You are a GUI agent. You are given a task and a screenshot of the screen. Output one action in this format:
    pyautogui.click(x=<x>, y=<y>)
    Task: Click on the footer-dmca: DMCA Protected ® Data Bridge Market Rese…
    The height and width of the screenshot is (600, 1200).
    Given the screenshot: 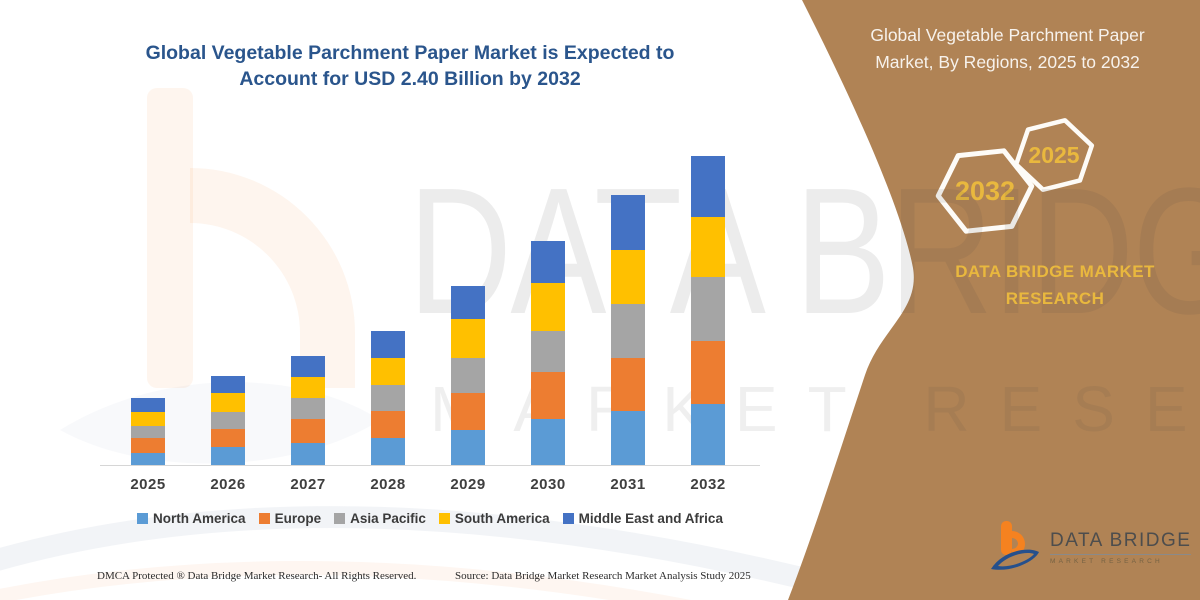 What is the action you would take?
    pyautogui.click(x=257, y=576)
    